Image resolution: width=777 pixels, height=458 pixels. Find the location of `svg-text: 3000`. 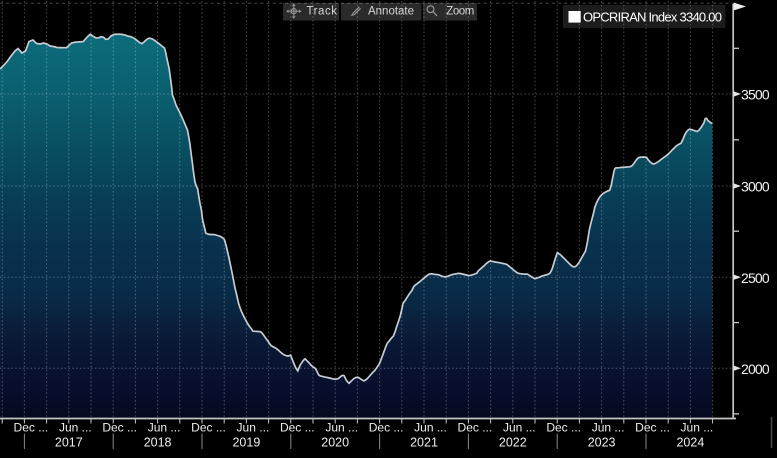

svg-text: 3000 is located at coordinates (755, 187).